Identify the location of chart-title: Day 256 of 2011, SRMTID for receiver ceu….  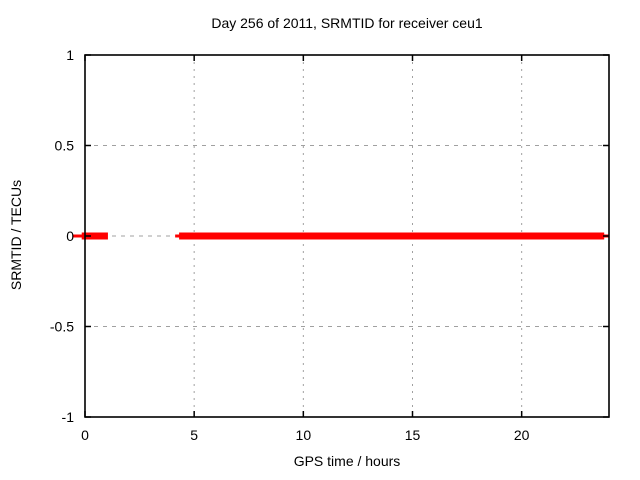
(347, 23).